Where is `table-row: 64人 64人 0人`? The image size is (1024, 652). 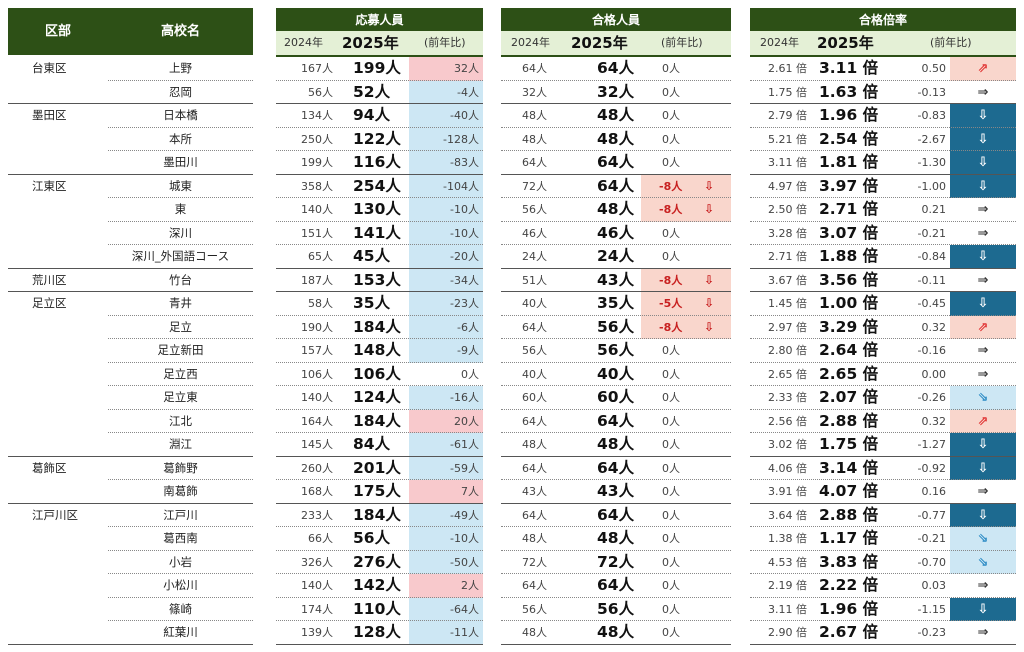 table-row: 64人 64人 0人 is located at coordinates (616, 422).